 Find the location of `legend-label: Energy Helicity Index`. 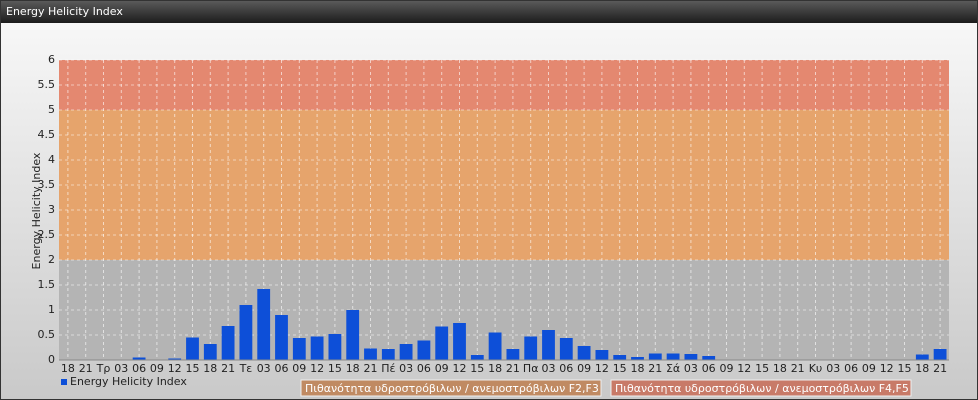

legend-label: Energy Helicity Index is located at coordinates (128, 381).